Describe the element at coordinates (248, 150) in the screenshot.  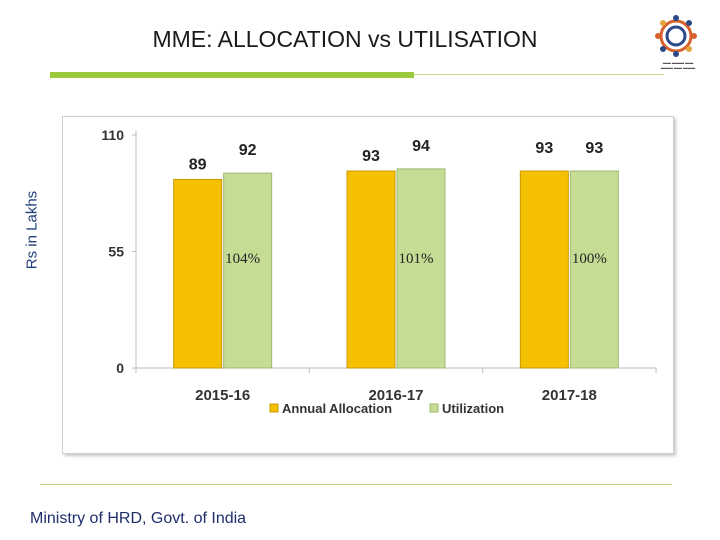
I see `data-label: 92` at that location.